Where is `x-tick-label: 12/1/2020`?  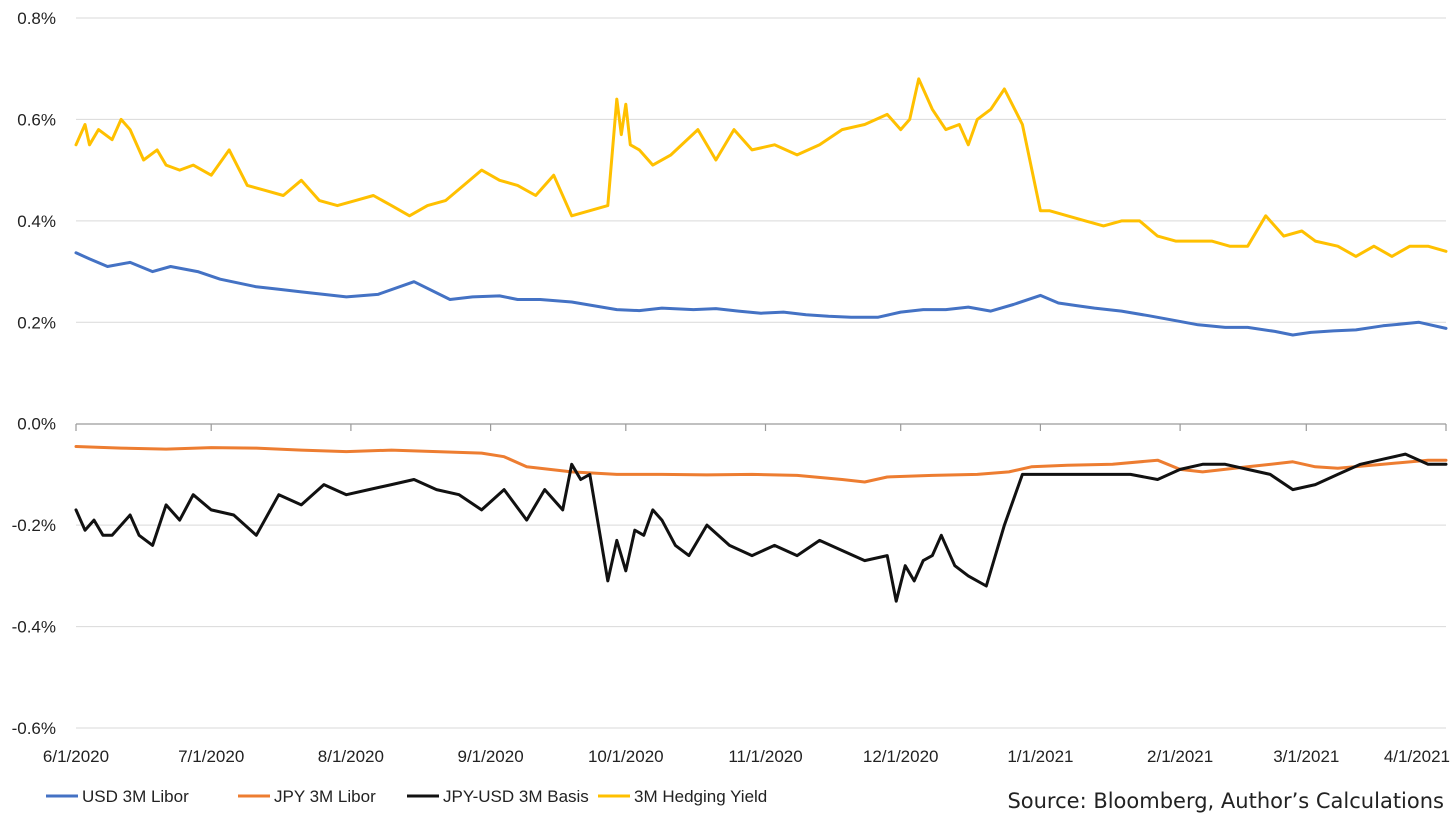
x-tick-label: 12/1/2020 is located at coordinates (901, 756).